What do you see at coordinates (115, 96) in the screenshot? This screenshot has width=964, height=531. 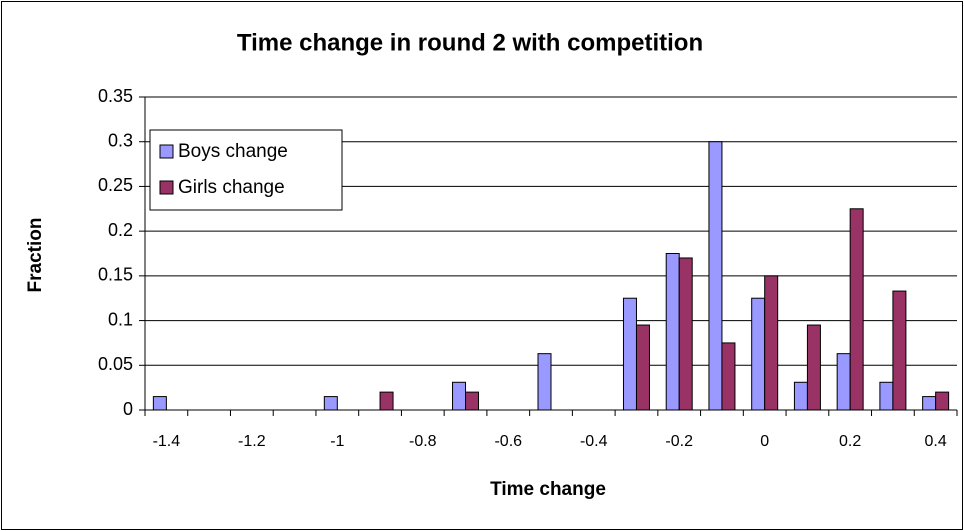 I see `y-tick-label: 0.35` at bounding box center [115, 96].